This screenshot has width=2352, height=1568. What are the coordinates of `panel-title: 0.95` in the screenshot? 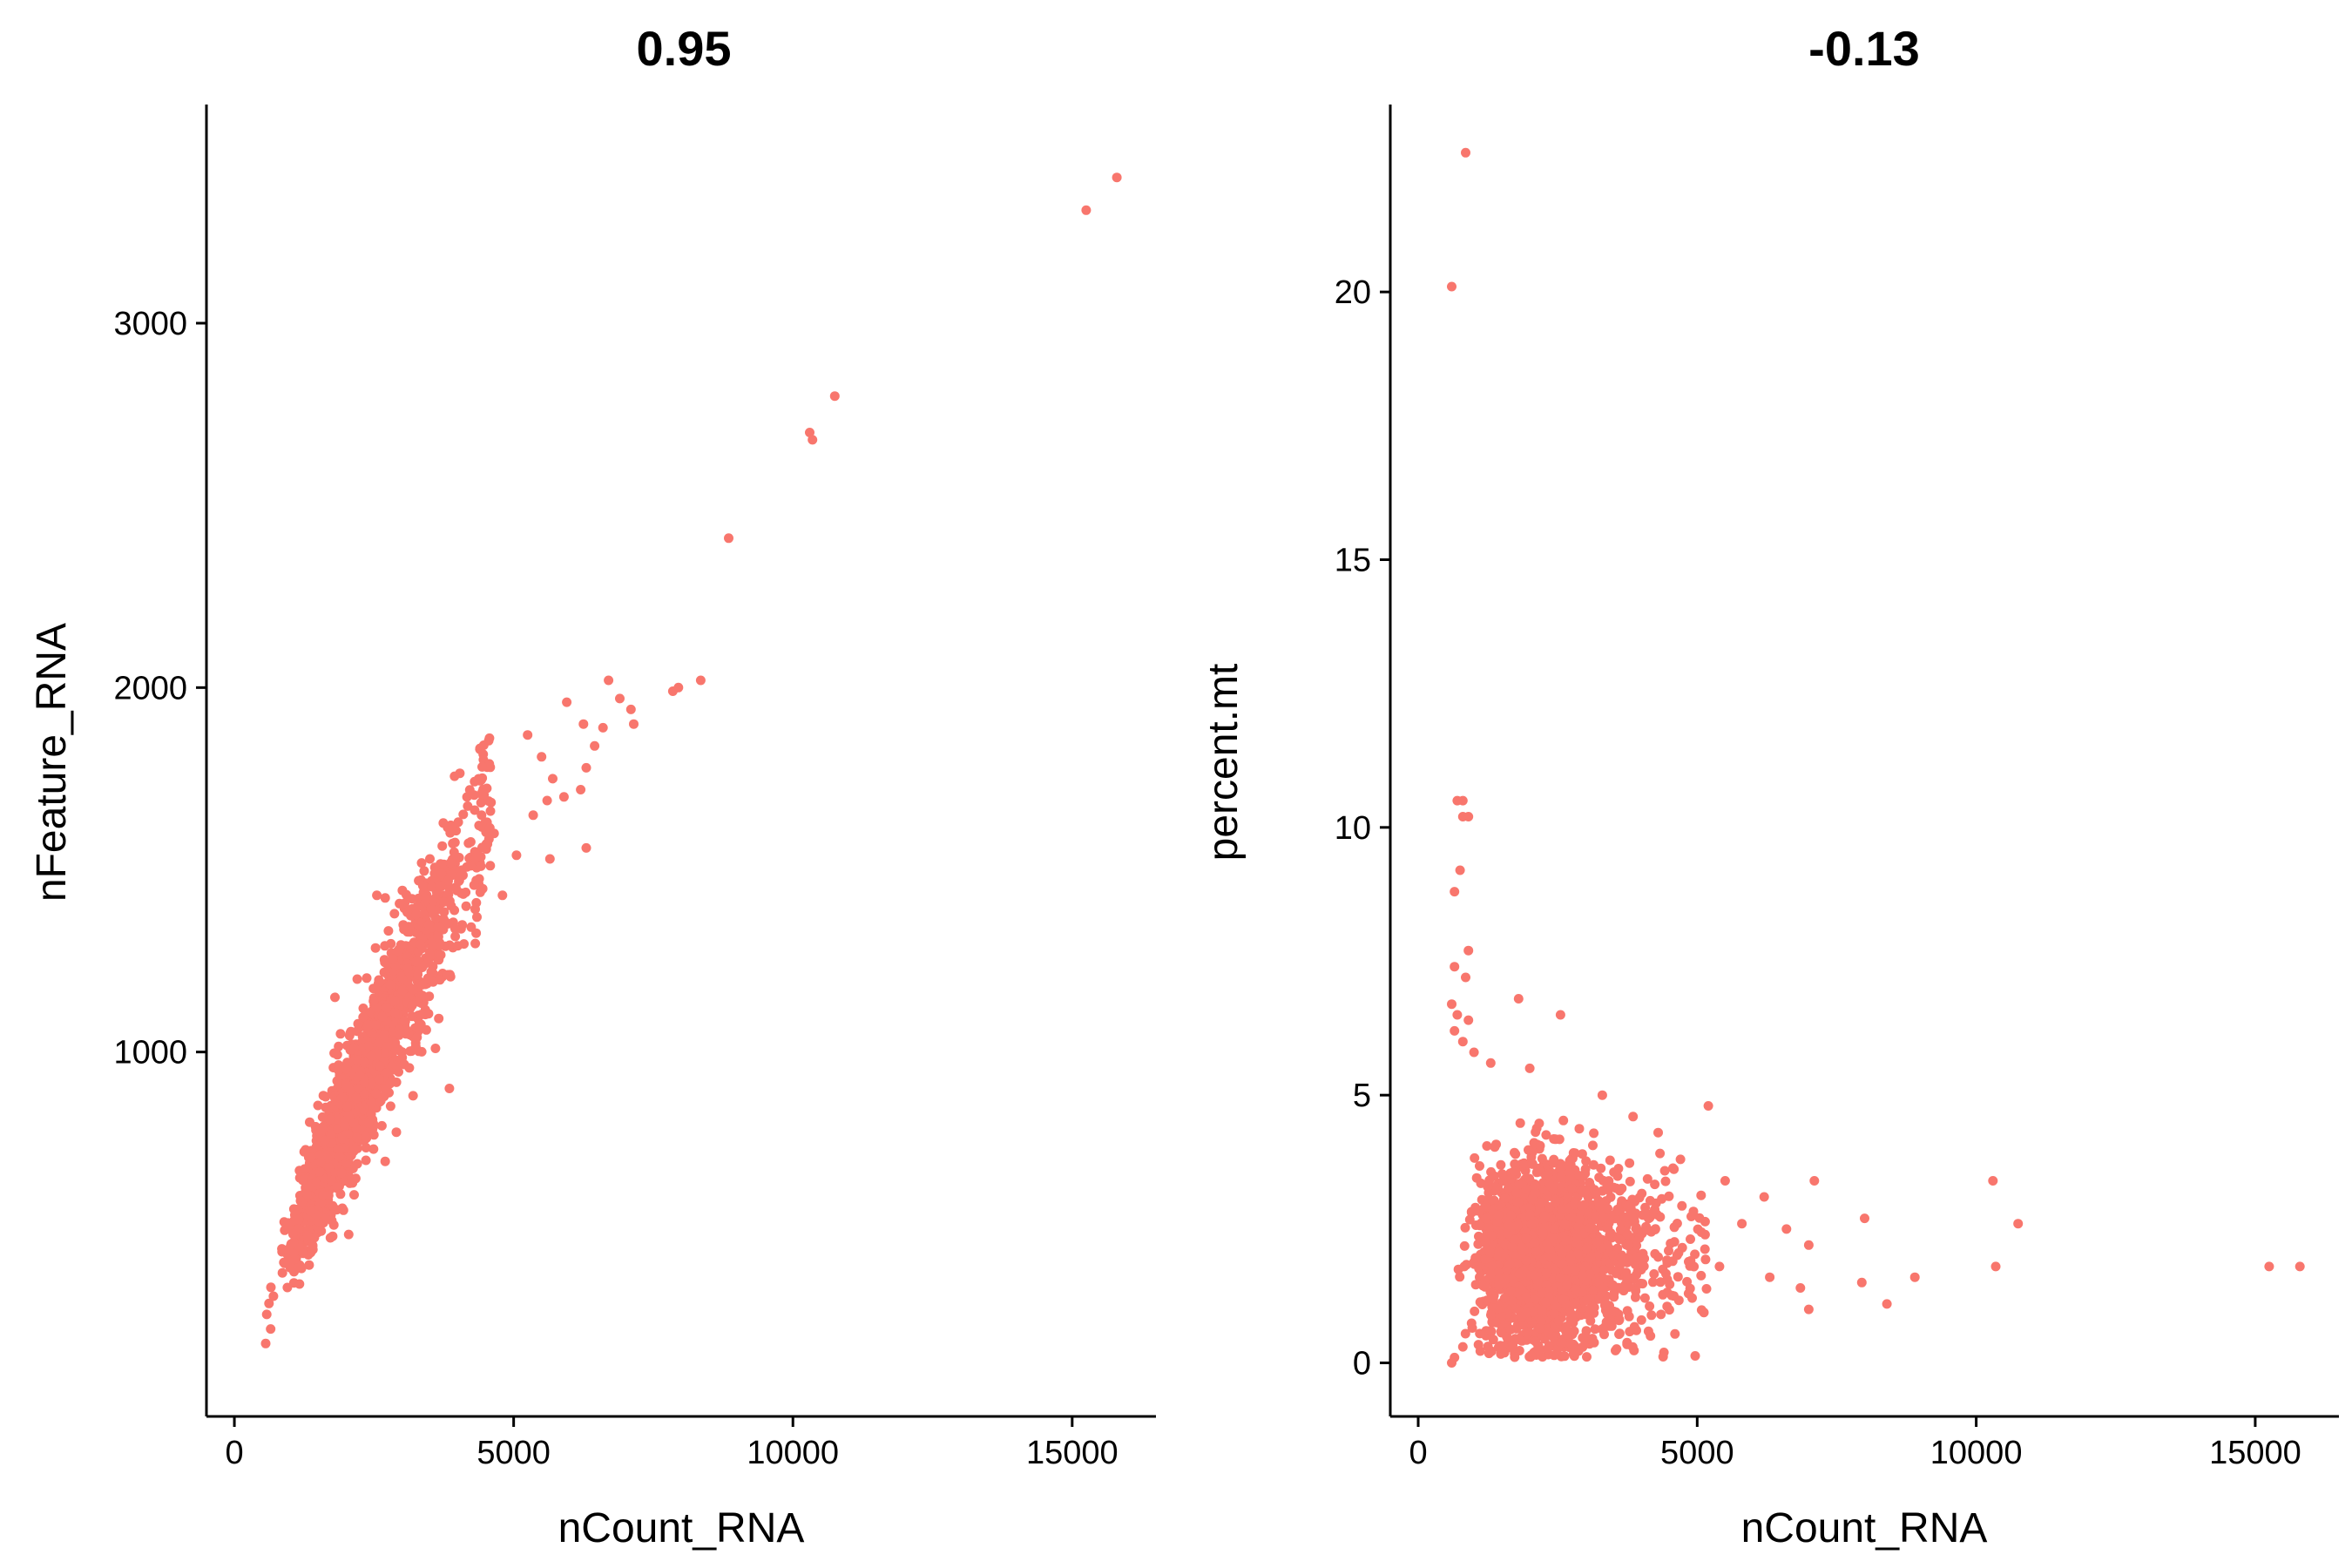 It's located at (684, 48).